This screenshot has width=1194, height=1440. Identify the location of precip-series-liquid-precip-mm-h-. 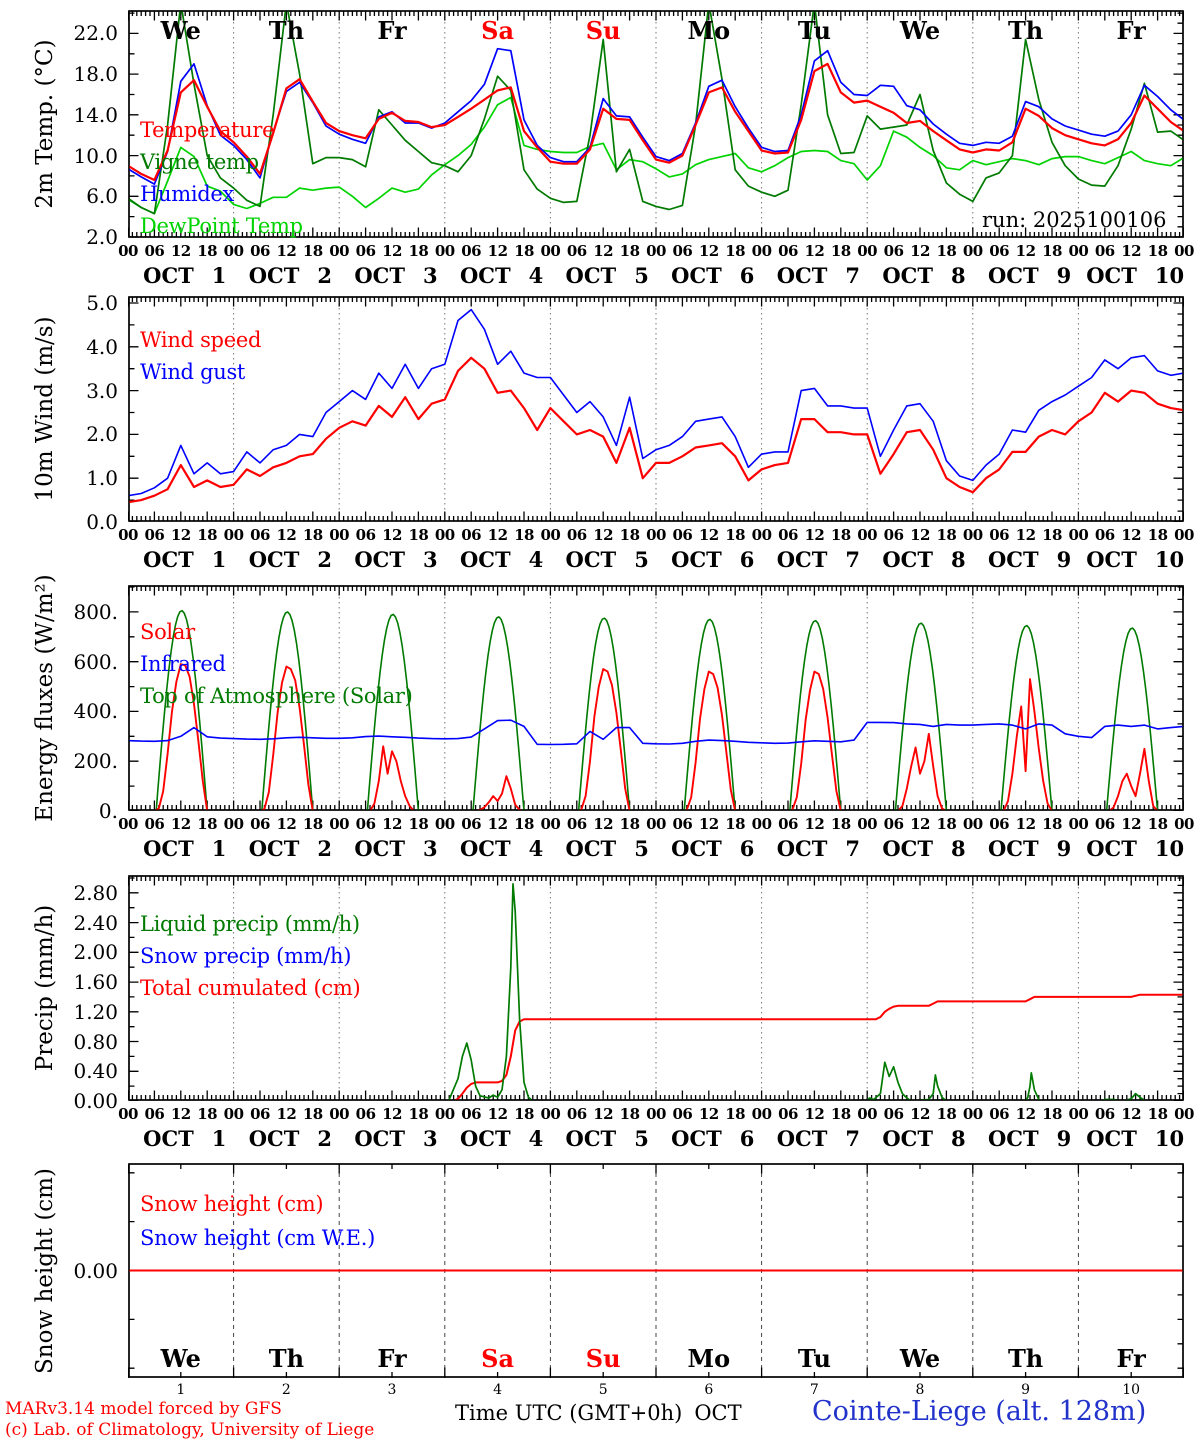
(795, 991).